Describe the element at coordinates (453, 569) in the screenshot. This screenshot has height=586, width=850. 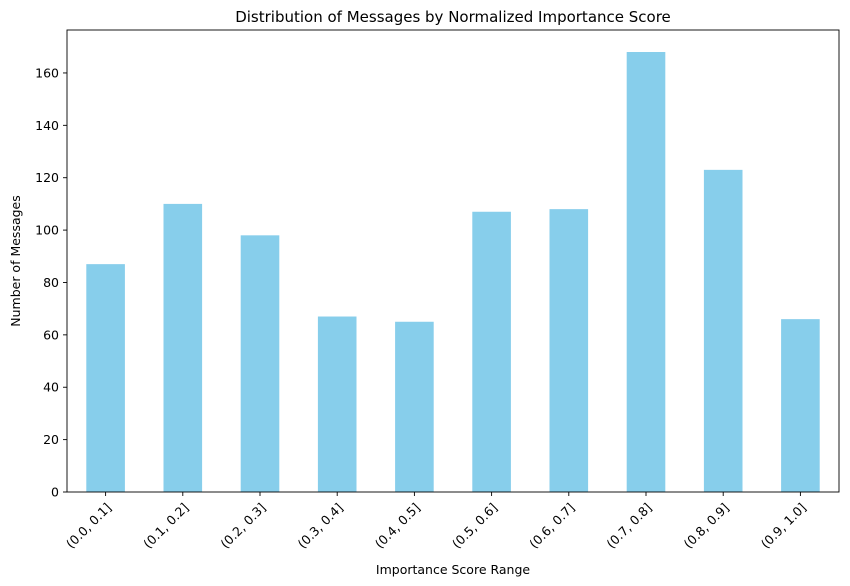
I see `x-axis-label: Importance Score Range` at that location.